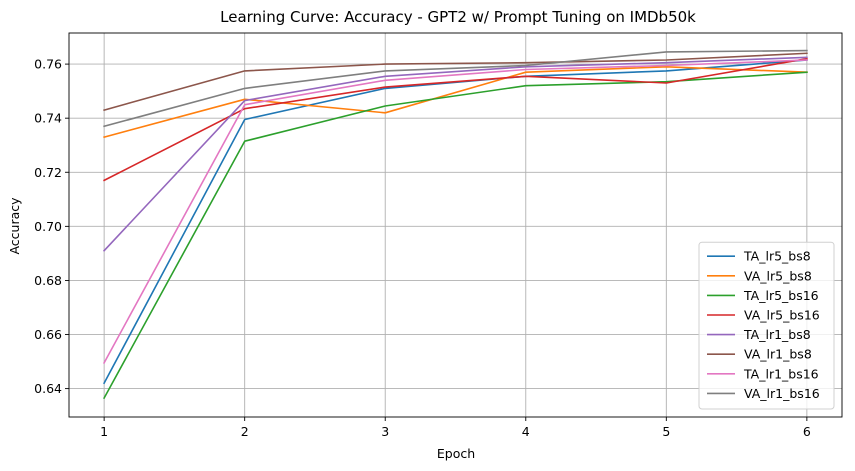 The height and width of the screenshot is (471, 855). Describe the element at coordinates (245, 431) in the screenshot. I see `x-tick-label: 2` at that location.